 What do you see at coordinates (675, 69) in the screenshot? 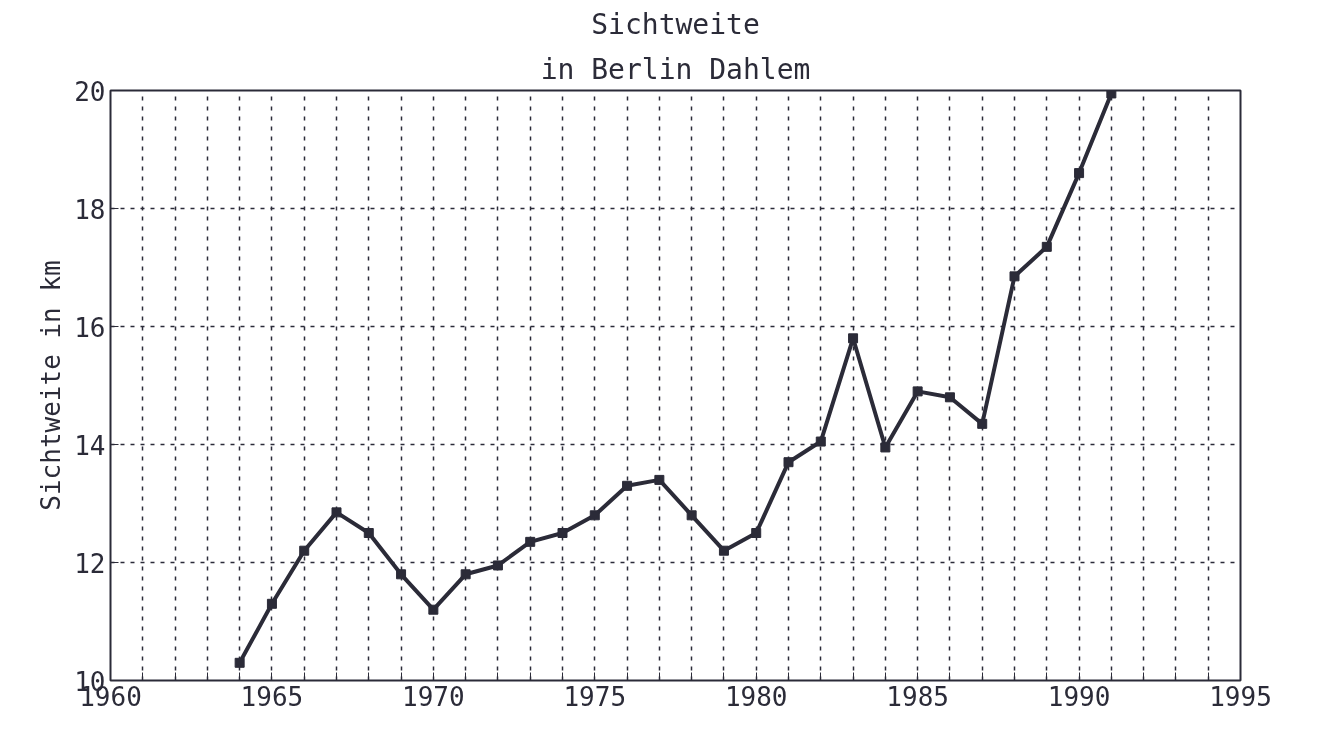
I see `chart-subtitle: in Berlin Dahlem` at bounding box center [675, 69].